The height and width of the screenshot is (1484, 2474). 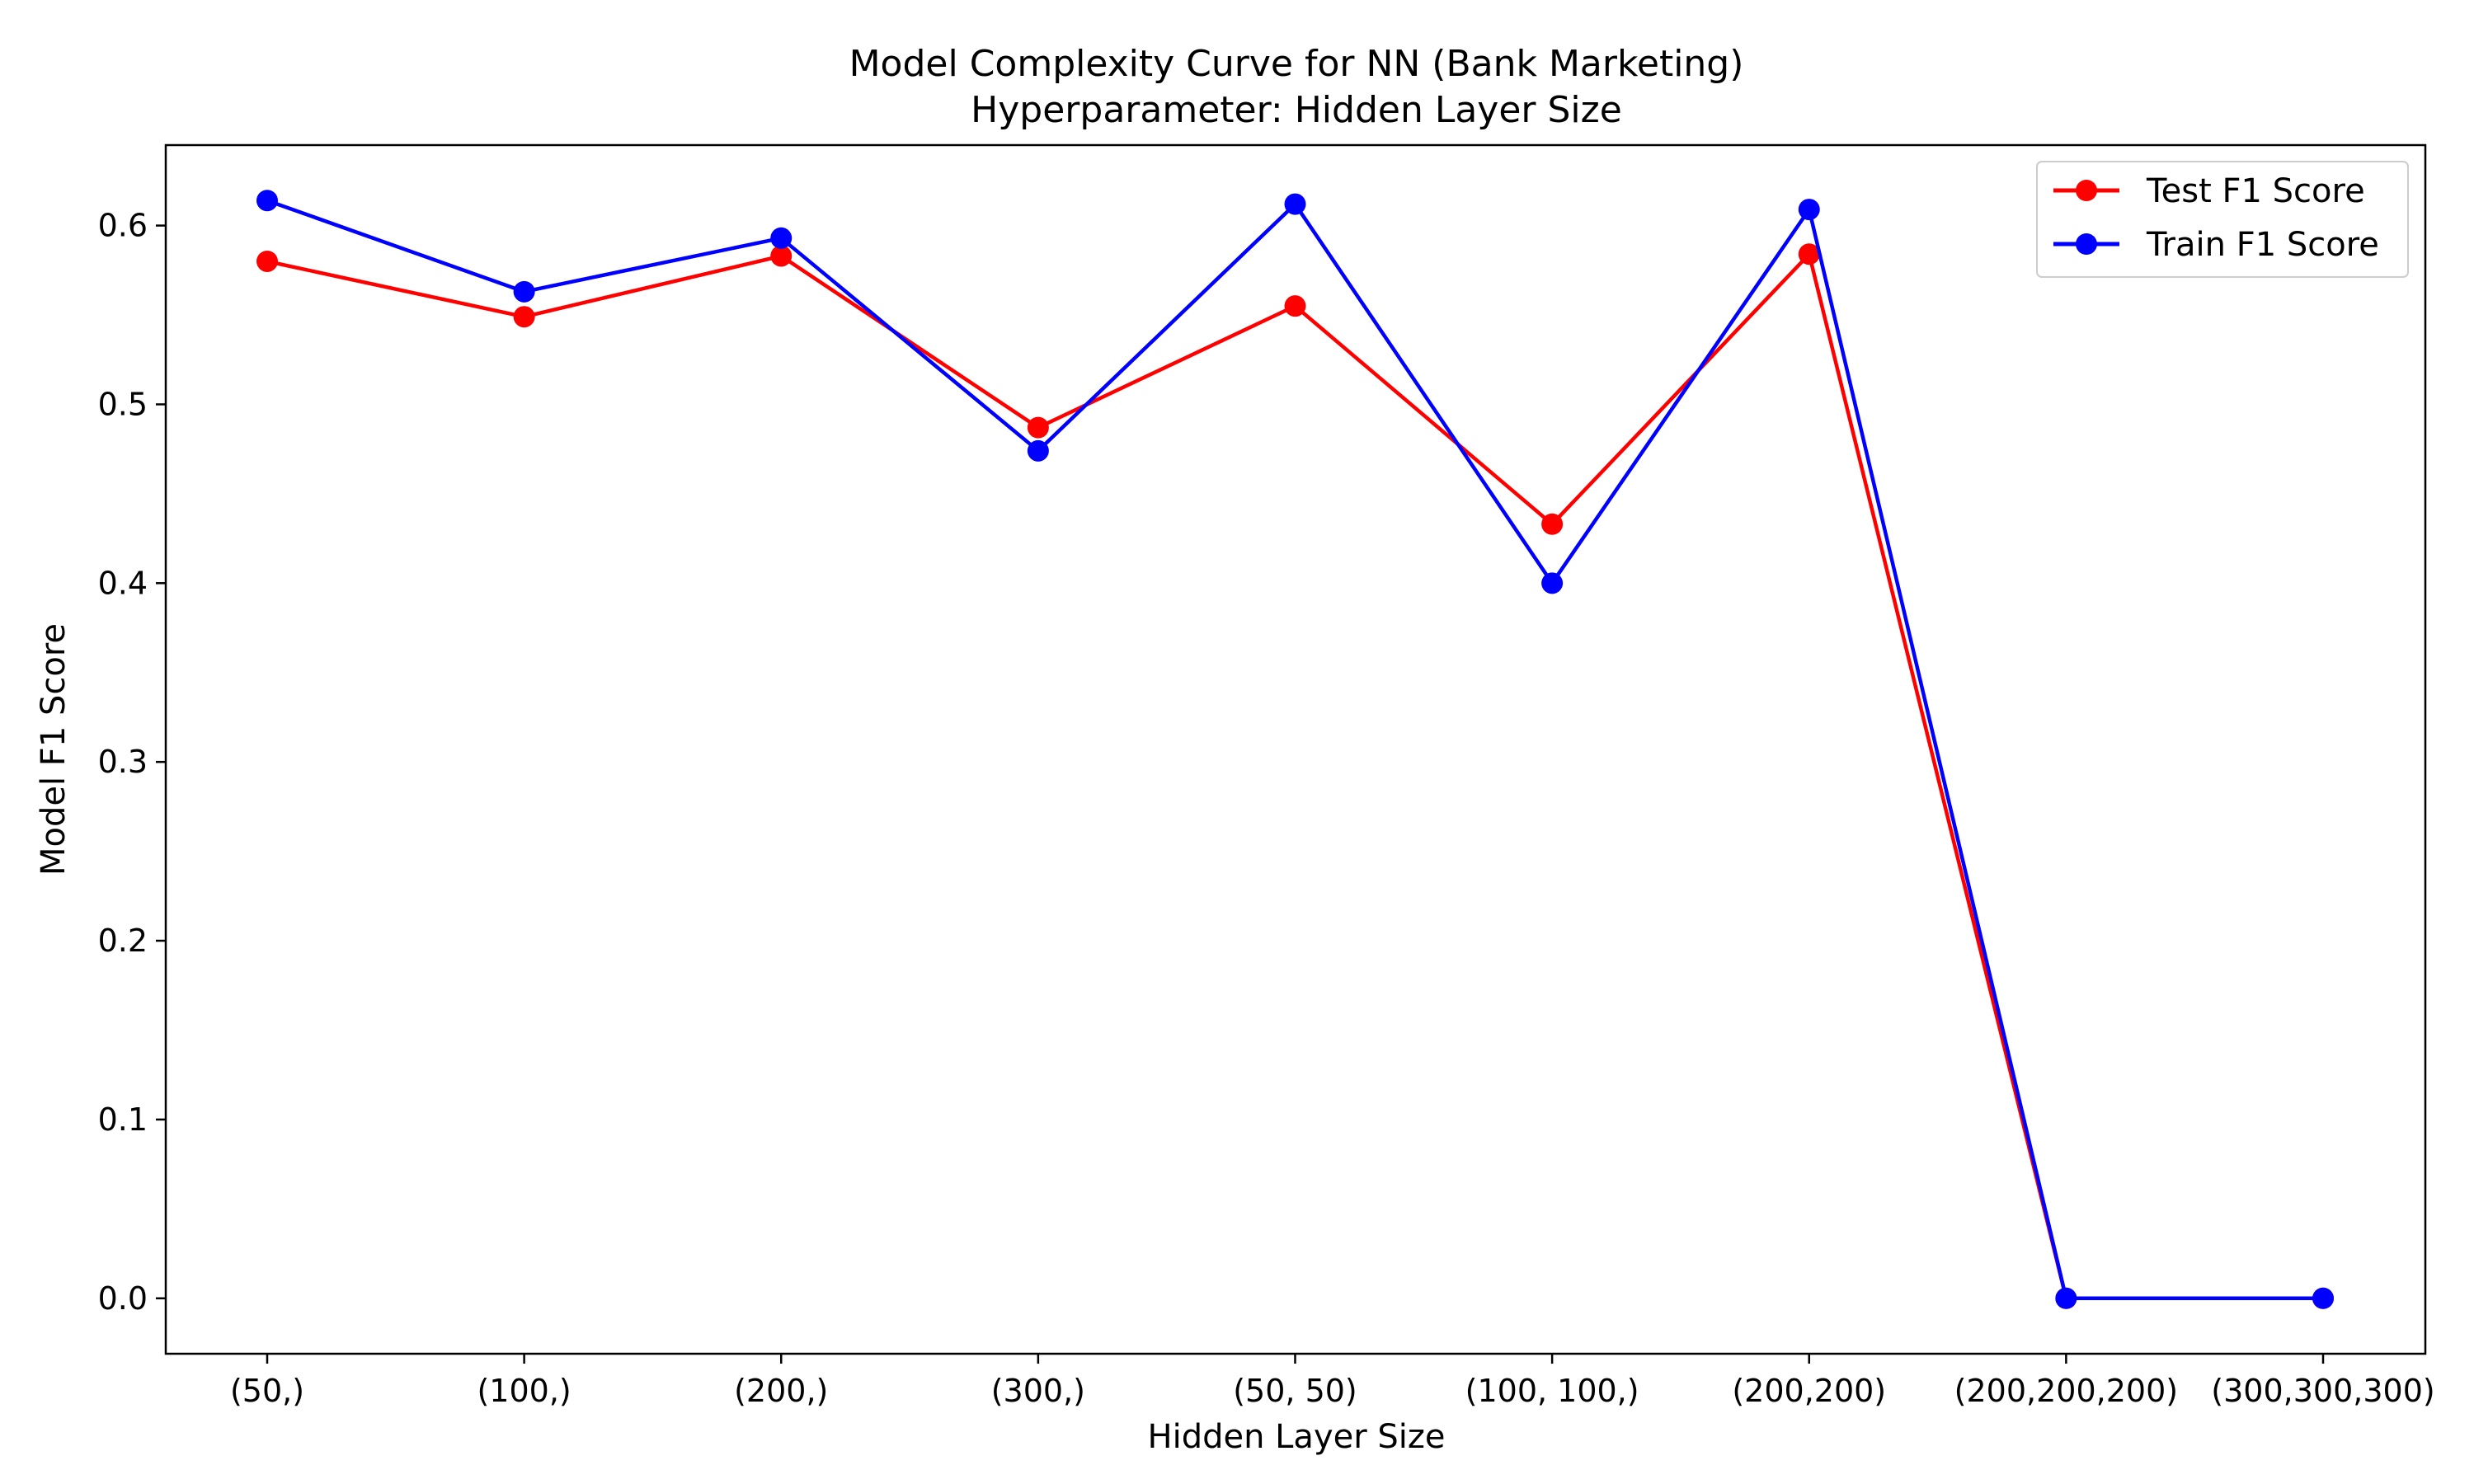 I want to click on legend-train-marker, so click(x=2086, y=244).